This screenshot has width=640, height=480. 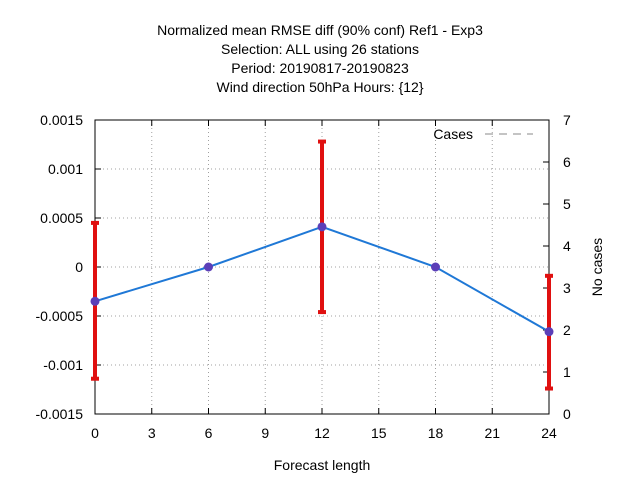 What do you see at coordinates (60, 316) in the screenshot?
I see `y-tick-label: -0.0005` at bounding box center [60, 316].